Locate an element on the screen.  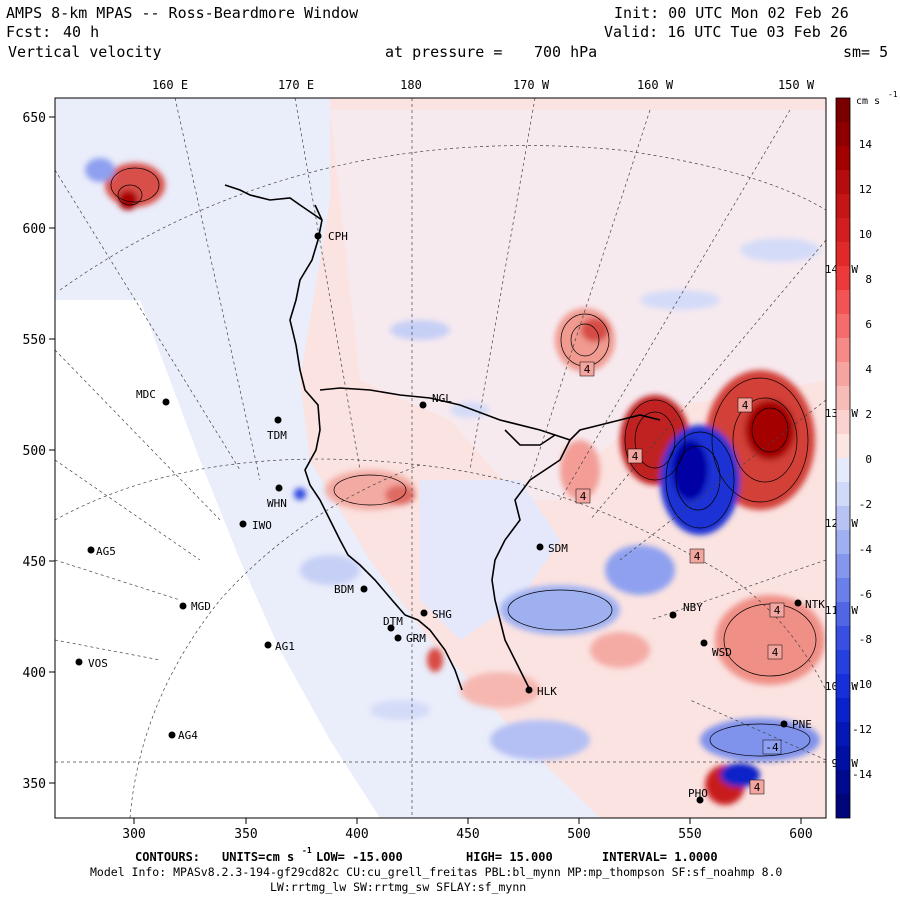
station-ag5: AG5 is located at coordinates (101, 551).